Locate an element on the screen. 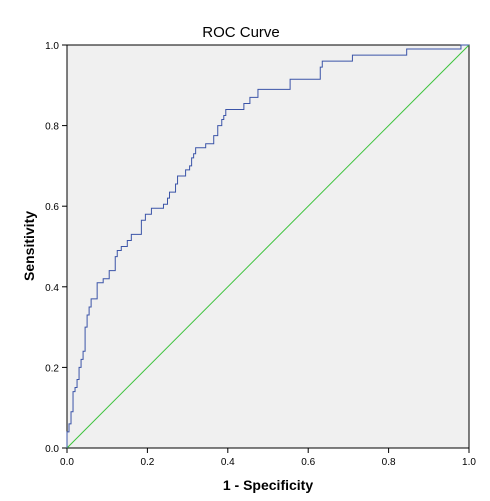 The width and height of the screenshot is (490, 501). y-axis-ticks: 0.0 0.2 0.4 0.6 0.8 1.0 is located at coordinates (56, 248).